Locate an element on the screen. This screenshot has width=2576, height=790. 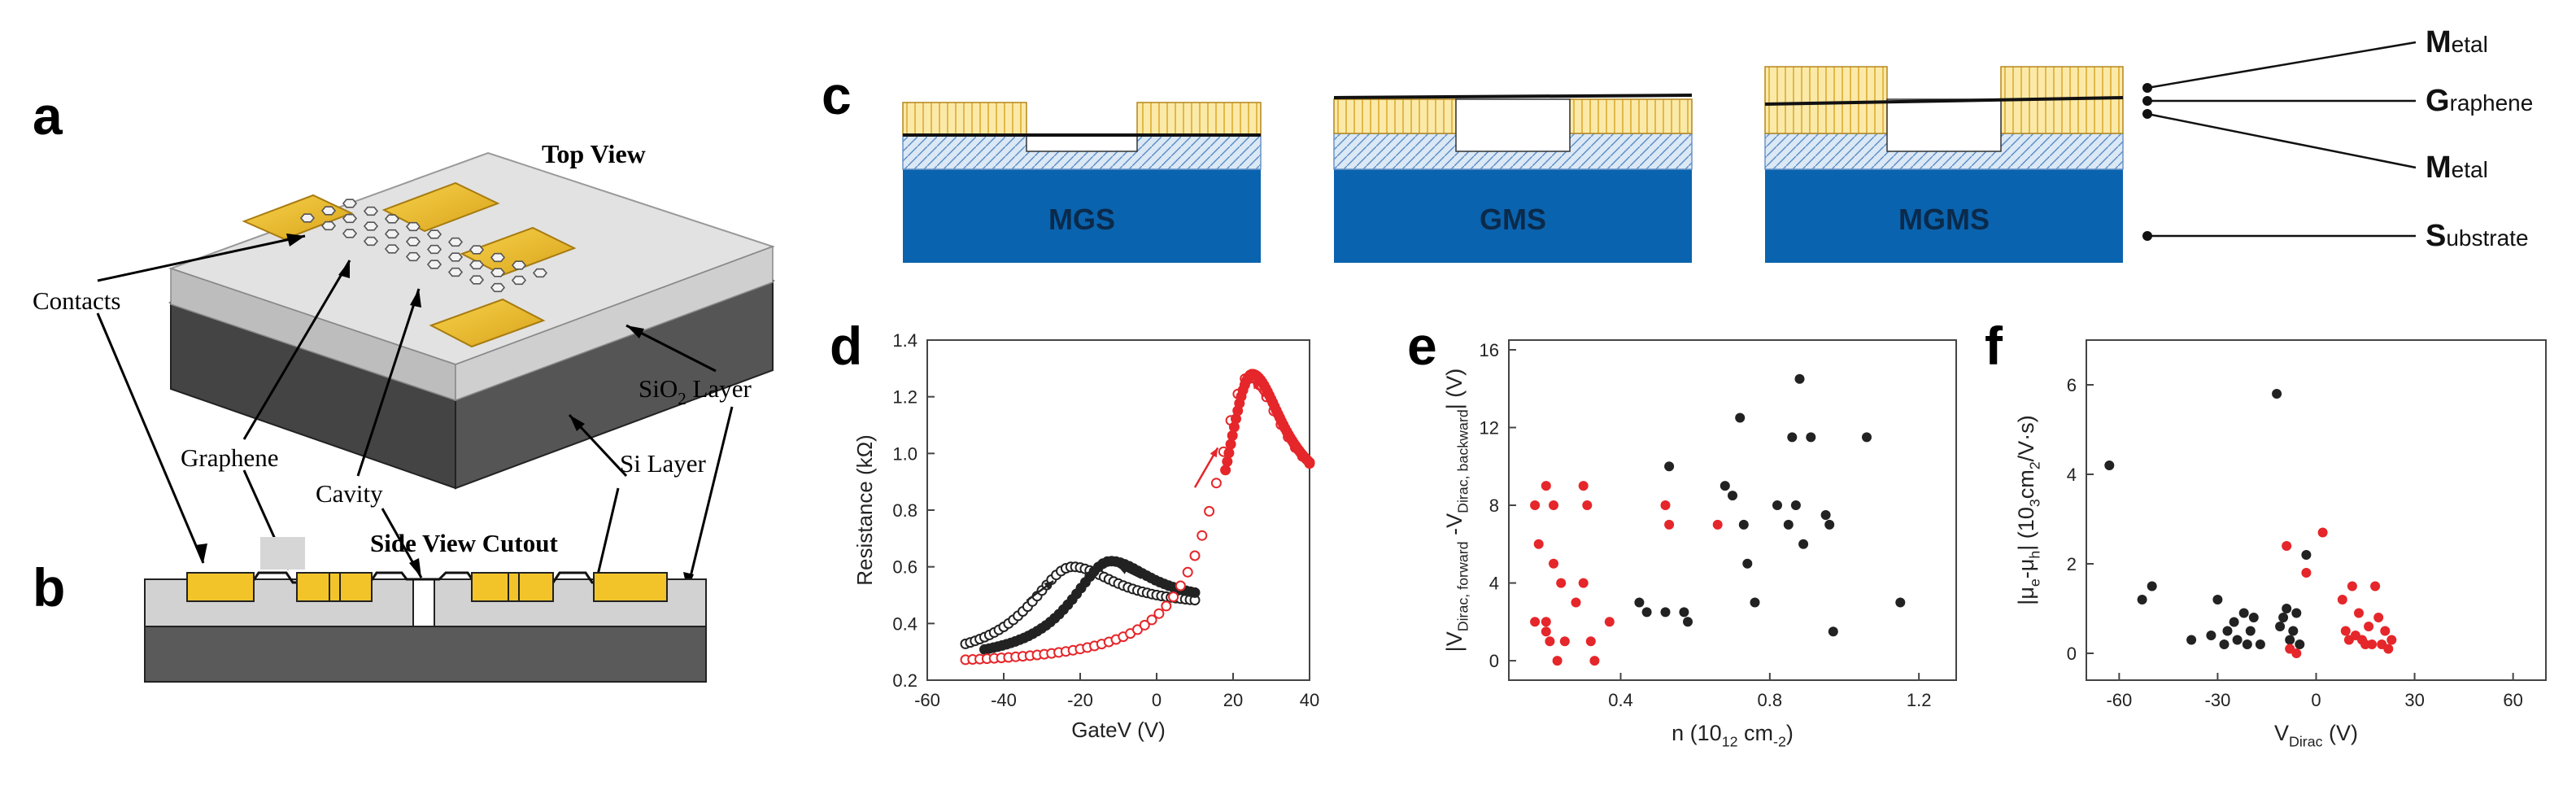
side-view-label: Side View Cutout is located at coordinates (464, 543).